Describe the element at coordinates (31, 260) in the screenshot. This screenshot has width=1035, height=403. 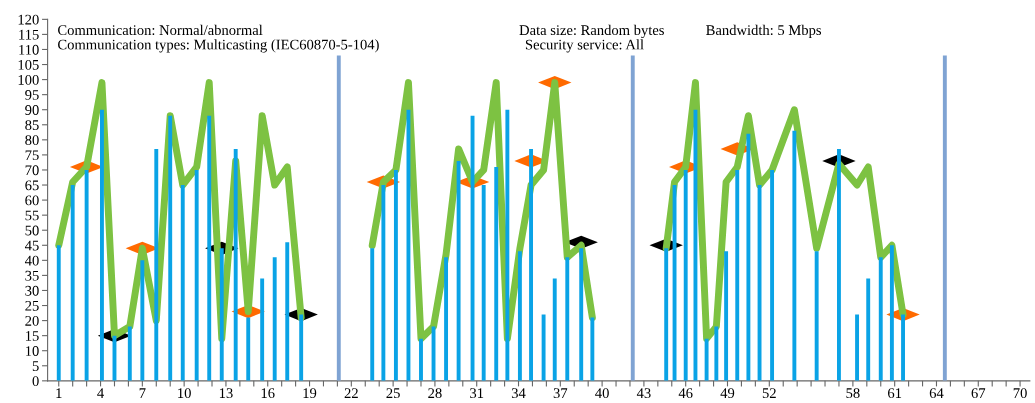
I see `y-tick-label: 40` at that location.